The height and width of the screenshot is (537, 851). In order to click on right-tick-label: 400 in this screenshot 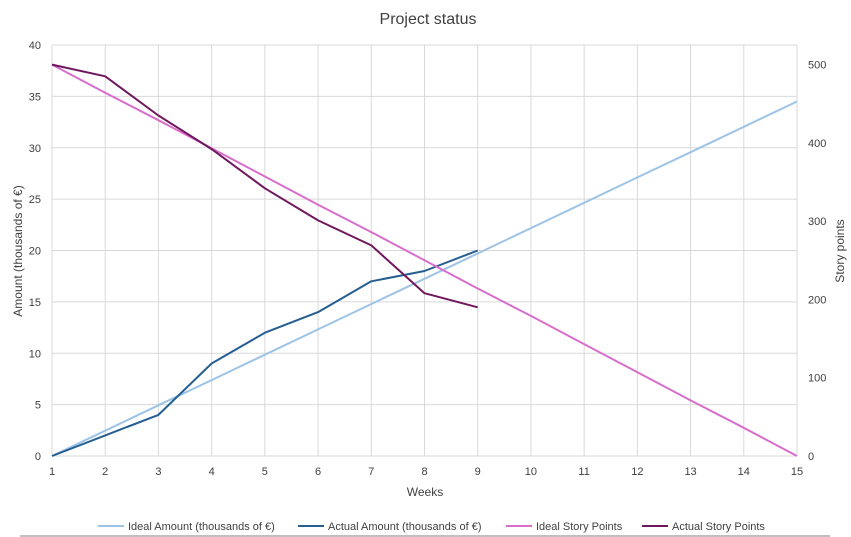, I will do `click(817, 144)`.